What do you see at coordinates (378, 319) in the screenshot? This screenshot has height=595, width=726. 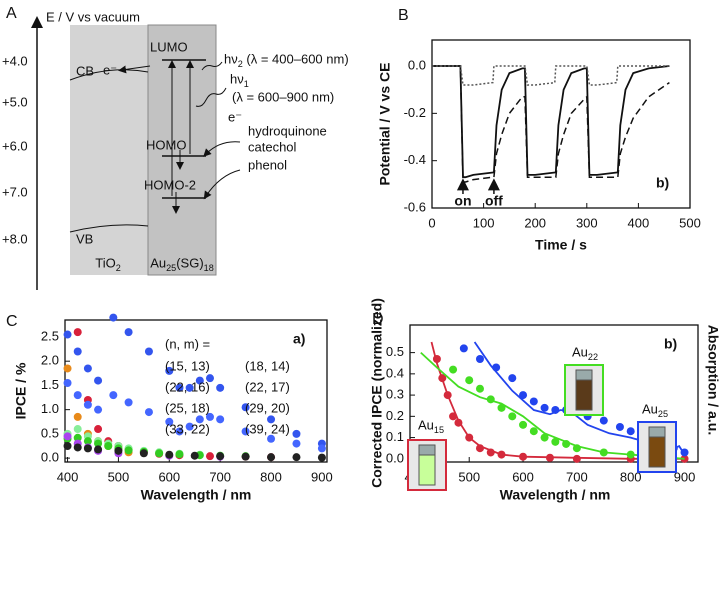 I see `panel-label: D` at bounding box center [378, 319].